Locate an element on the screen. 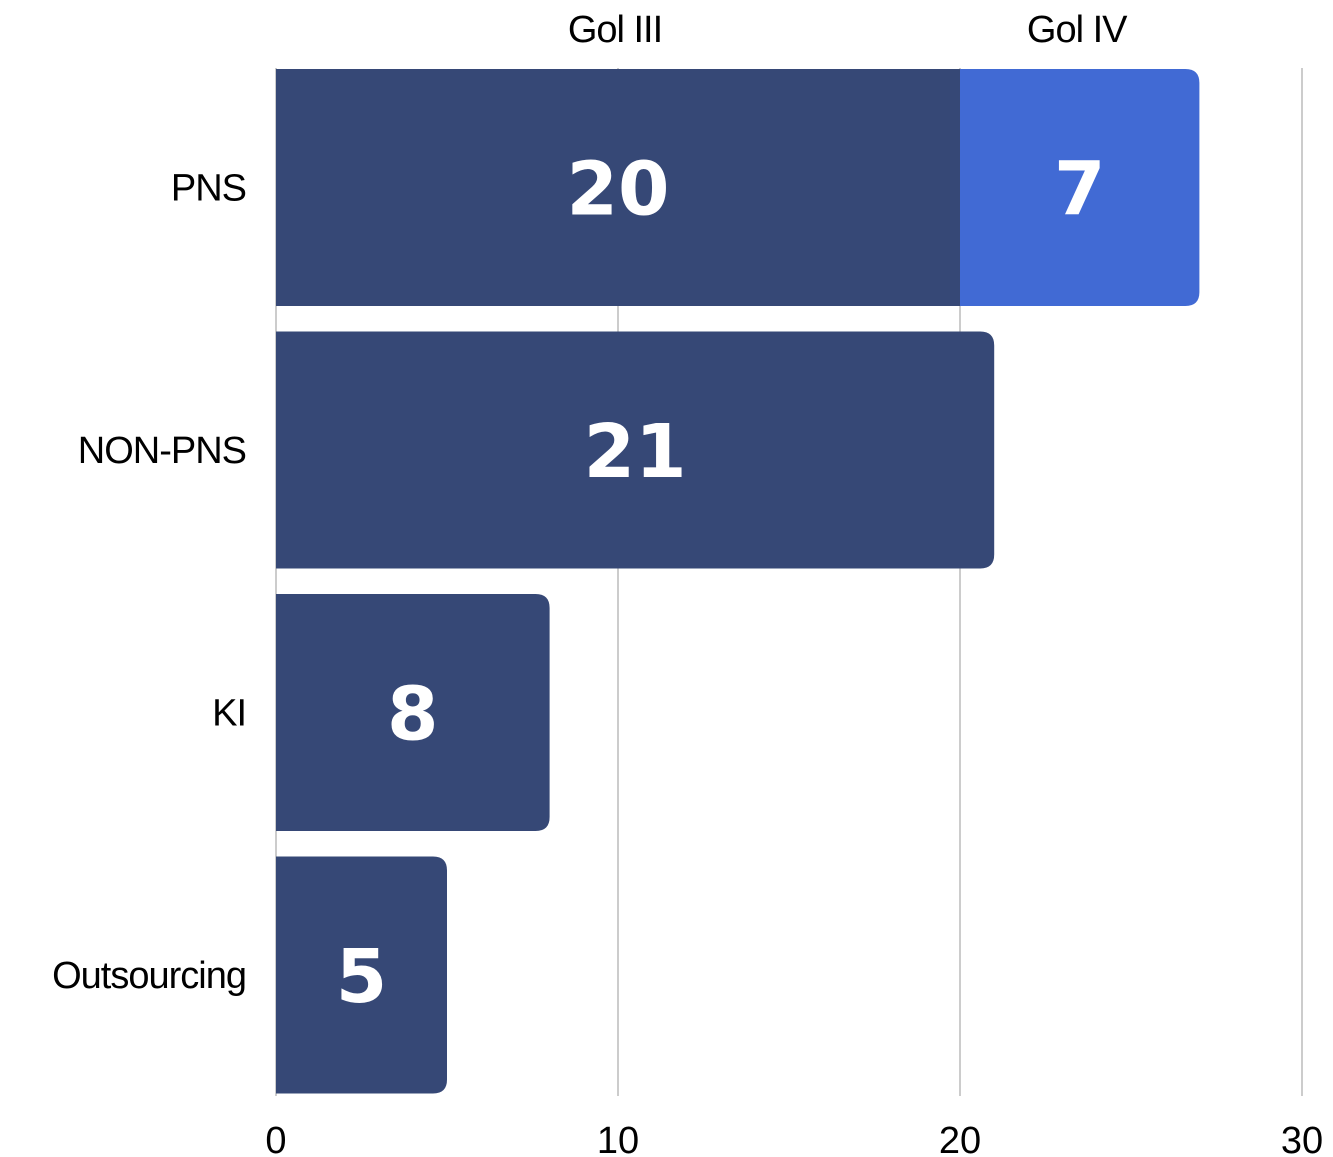 The image size is (1333, 1157). bar-pns-gol-iii is located at coordinates (618, 187).